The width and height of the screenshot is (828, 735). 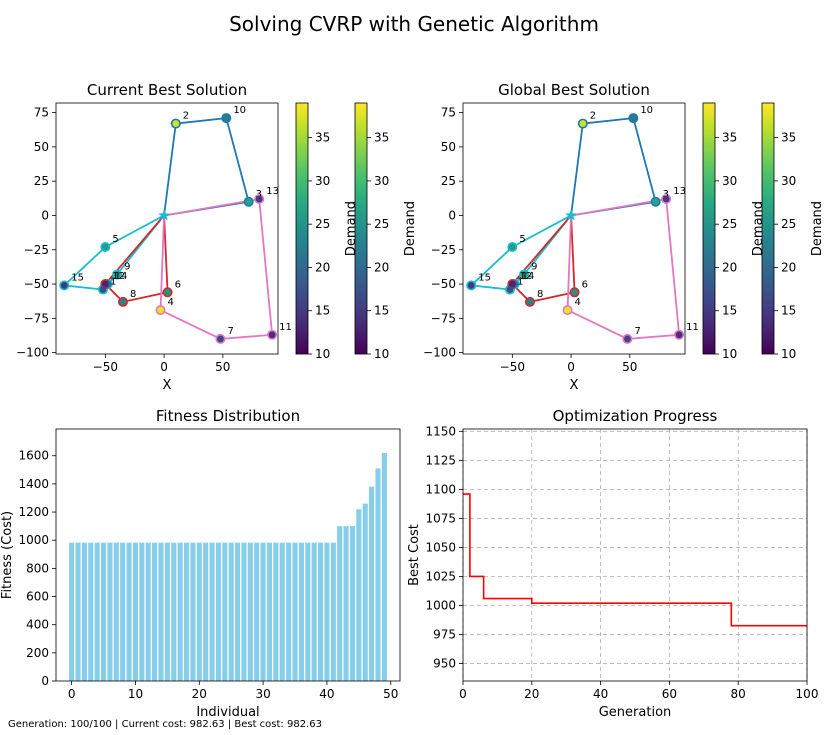 I want to click on axes-title: Global Best Solution, so click(x=574, y=90).